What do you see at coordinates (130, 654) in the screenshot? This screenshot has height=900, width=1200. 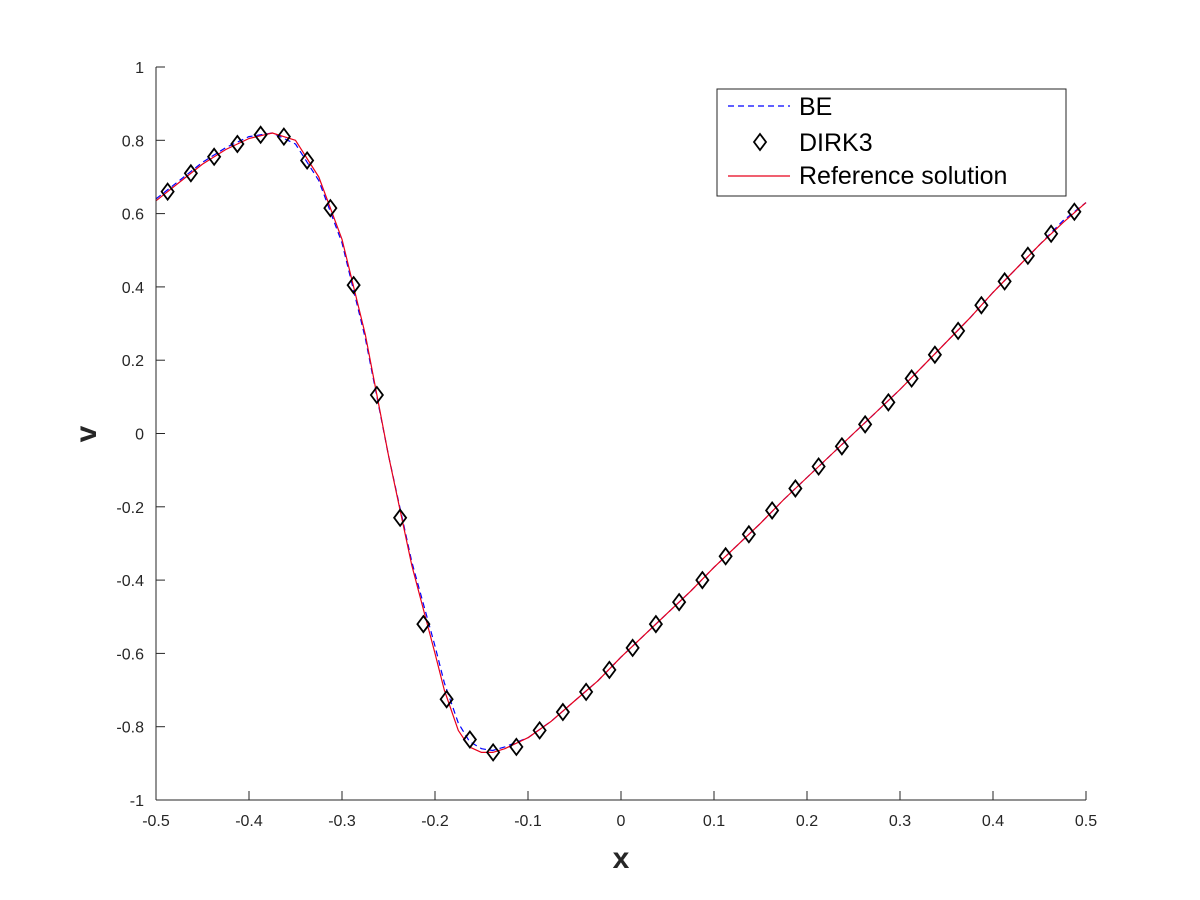 I see `y-tick-label: -0.6` at bounding box center [130, 654].